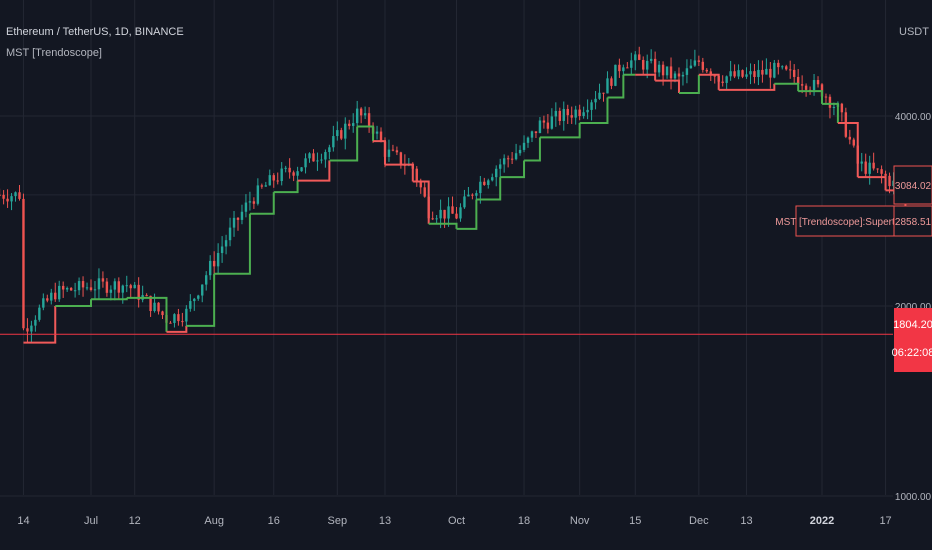  I want to click on time-tick-label: 12, so click(135, 521).